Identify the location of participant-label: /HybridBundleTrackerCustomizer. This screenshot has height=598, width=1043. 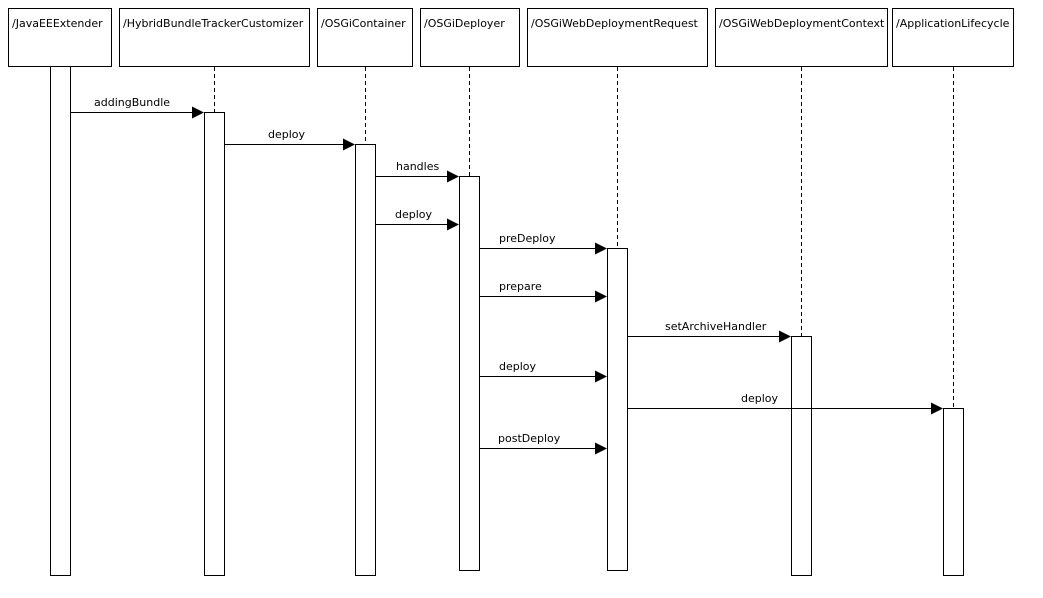
(213, 23).